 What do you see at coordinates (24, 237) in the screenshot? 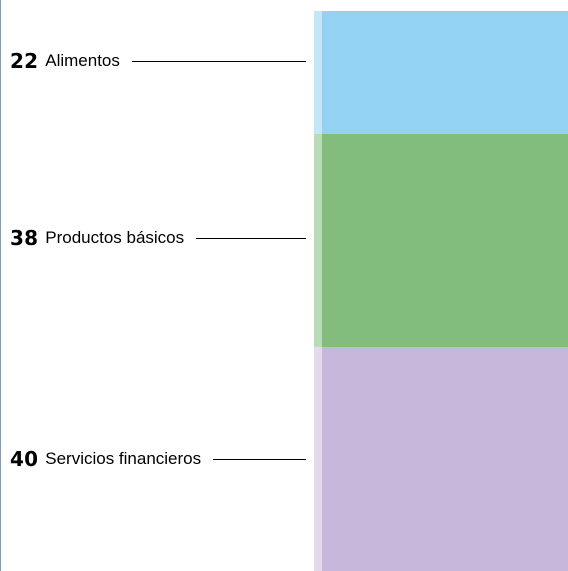
I see `segment-value-label: 38` at bounding box center [24, 237].